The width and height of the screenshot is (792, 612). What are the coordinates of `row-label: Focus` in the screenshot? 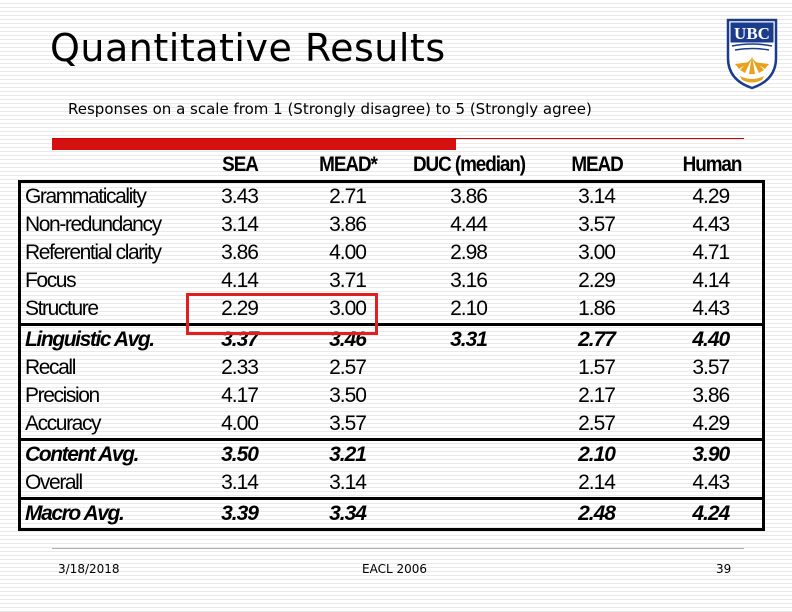 It's located at (103, 281).